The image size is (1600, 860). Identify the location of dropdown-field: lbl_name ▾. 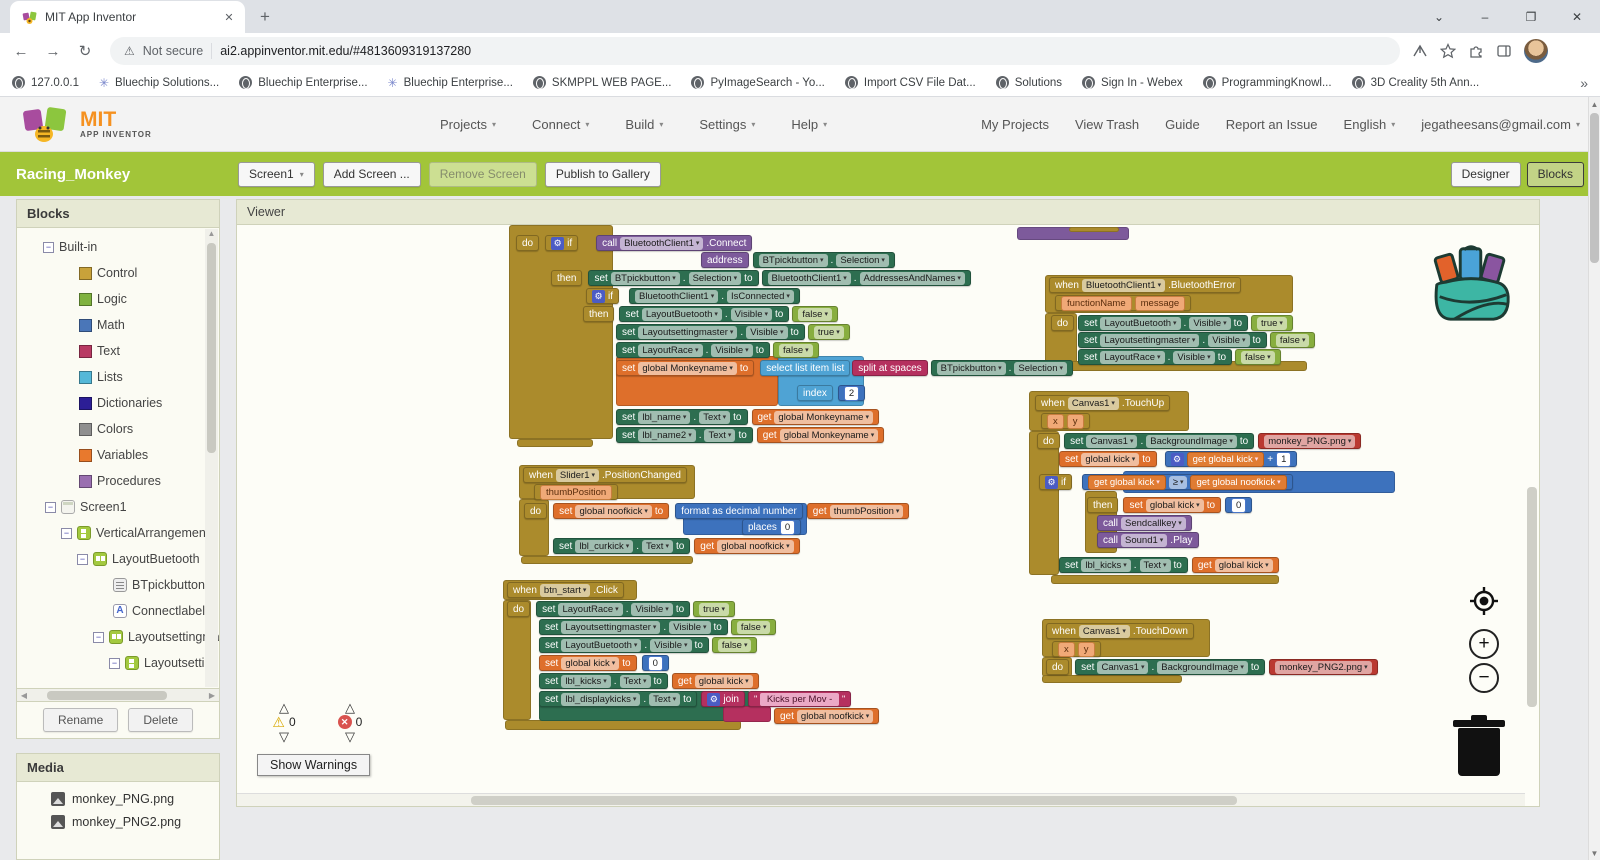
(664, 417).